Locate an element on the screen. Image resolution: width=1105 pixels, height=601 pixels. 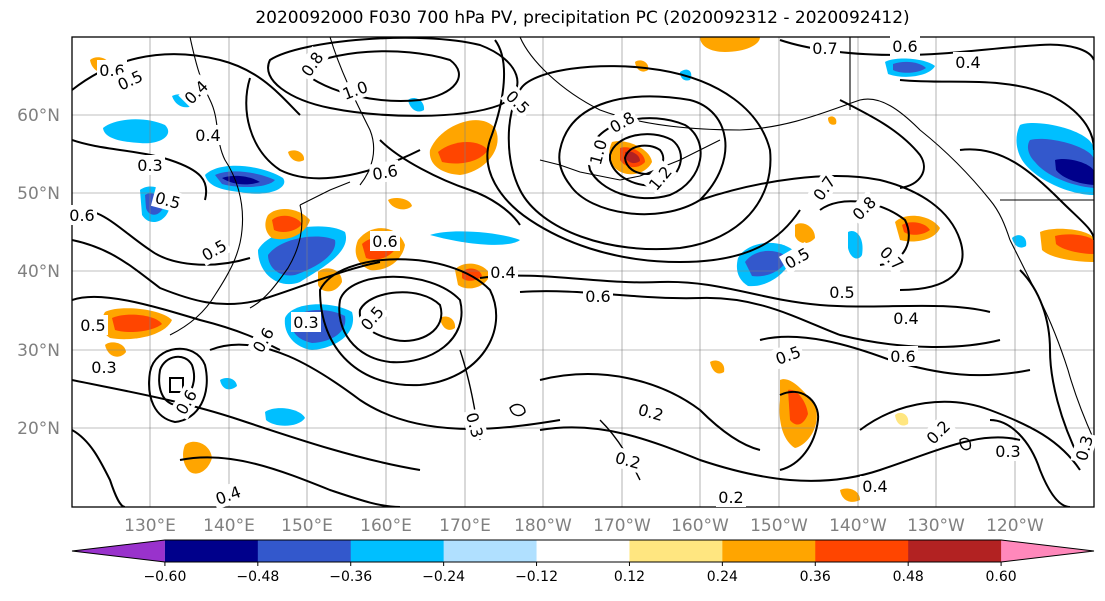
contour-label: 0.8 is located at coordinates (312, 64).